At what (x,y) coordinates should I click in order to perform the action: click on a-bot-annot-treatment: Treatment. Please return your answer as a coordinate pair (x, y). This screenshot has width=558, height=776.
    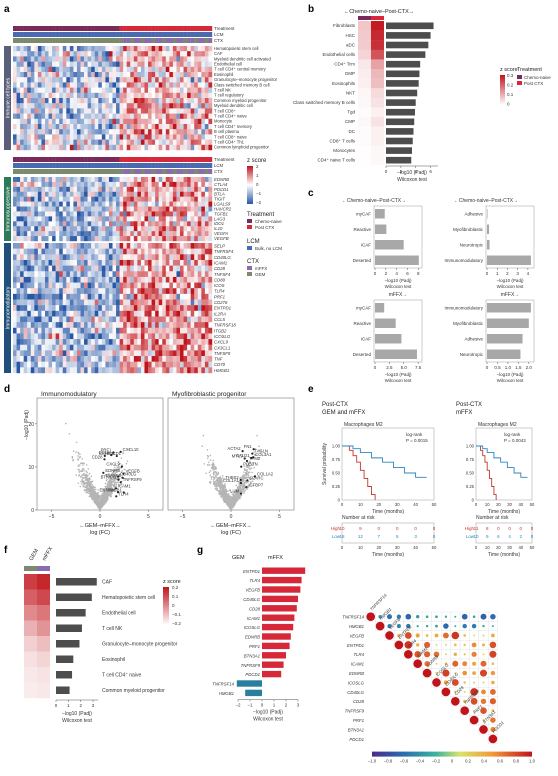
    Looking at the image, I should click on (224, 159).